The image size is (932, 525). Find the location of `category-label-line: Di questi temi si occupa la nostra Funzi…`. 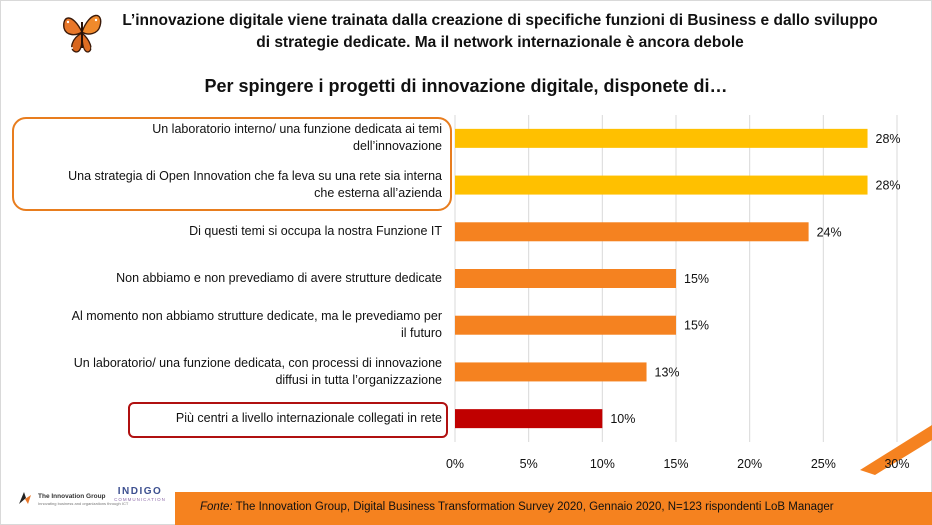

category-label-line: Di questi temi si occupa la nostra Funzi… is located at coordinates (315, 231).